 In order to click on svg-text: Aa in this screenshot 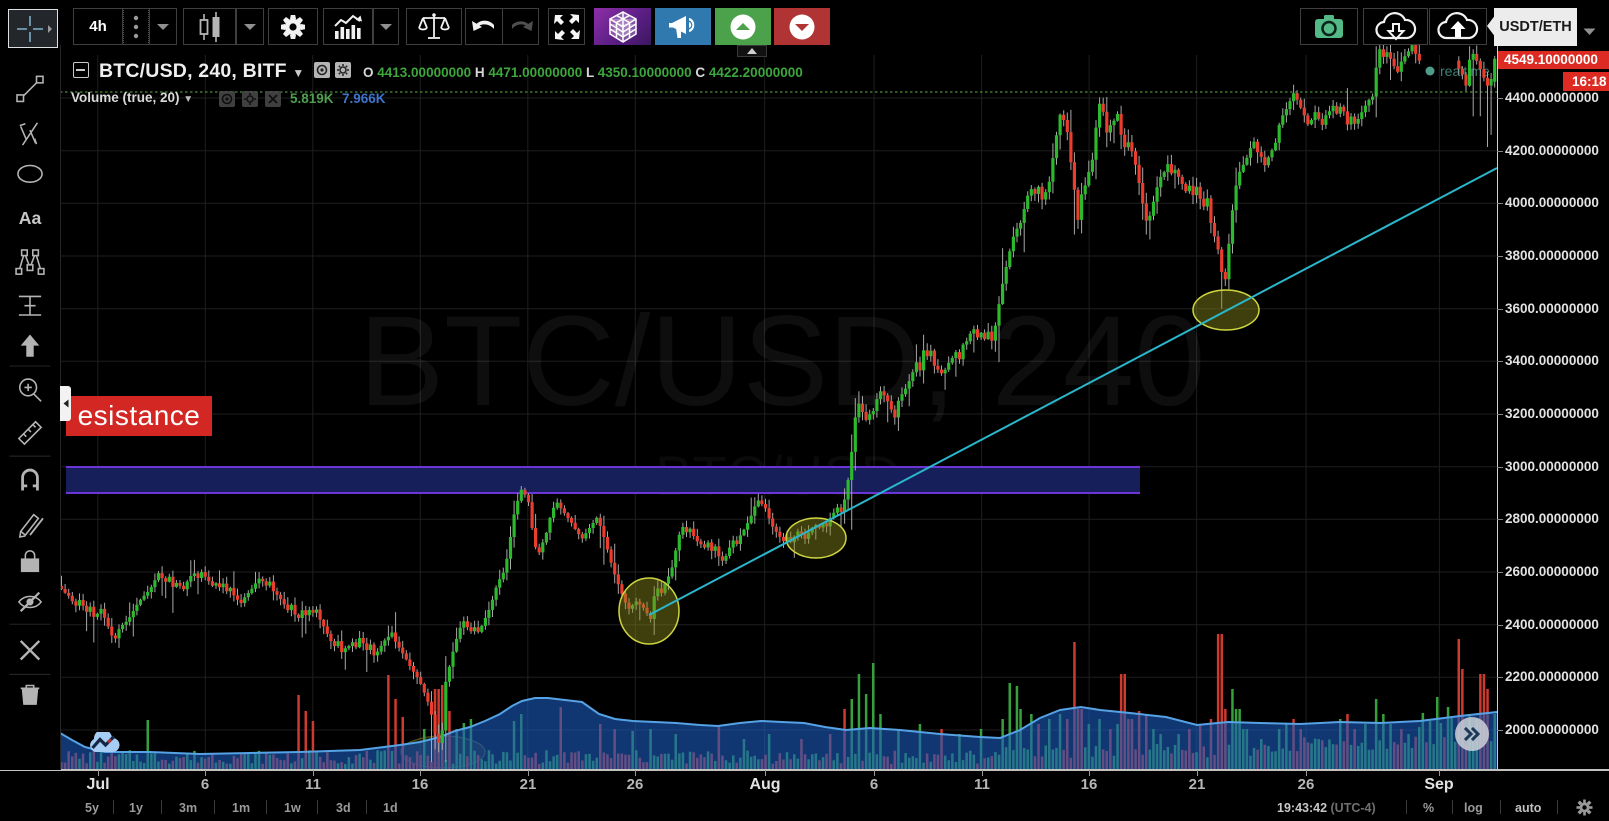, I will do `click(30, 218)`.